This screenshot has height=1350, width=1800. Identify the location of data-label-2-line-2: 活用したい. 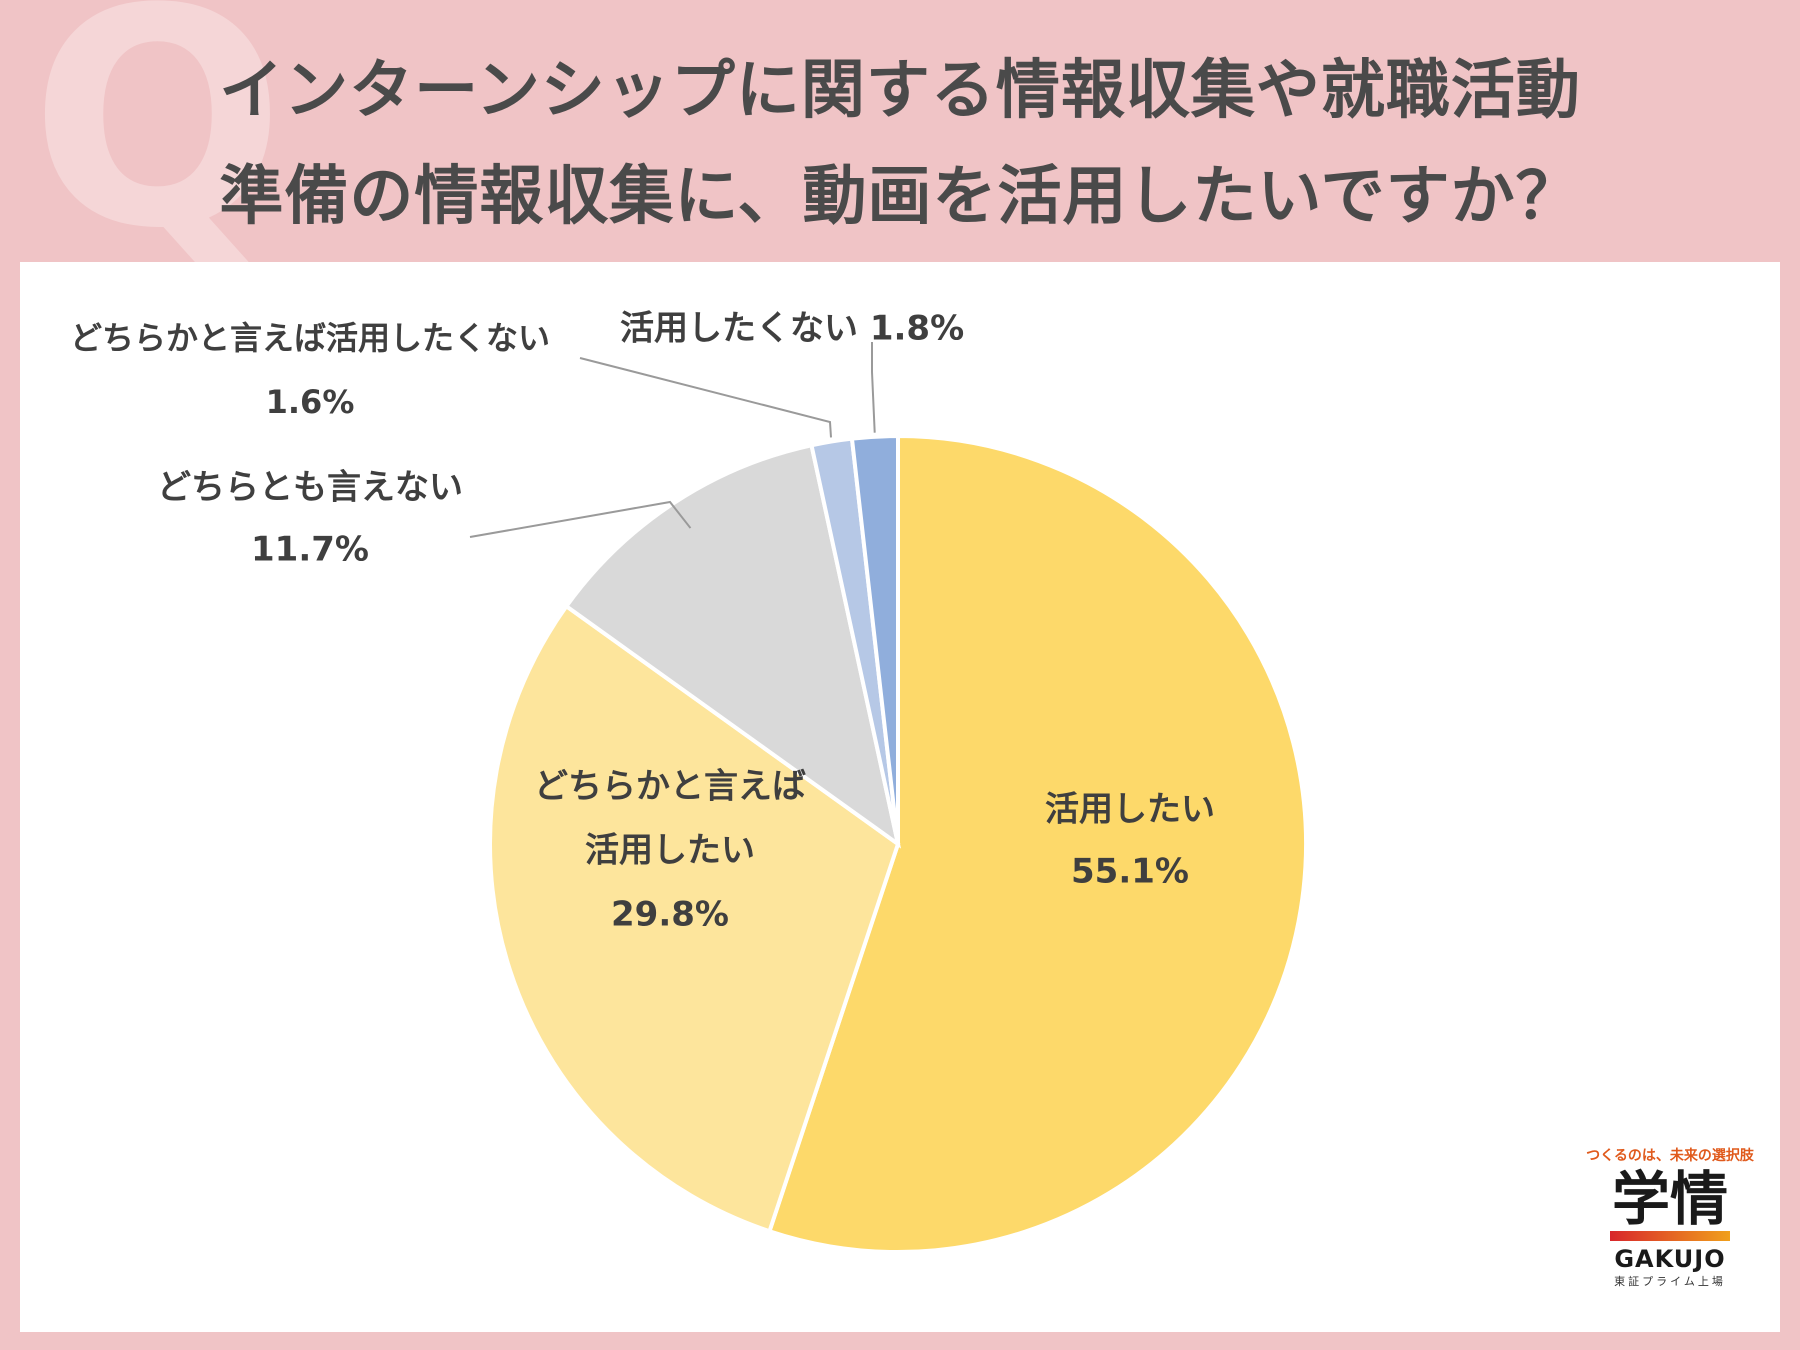
(670, 851).